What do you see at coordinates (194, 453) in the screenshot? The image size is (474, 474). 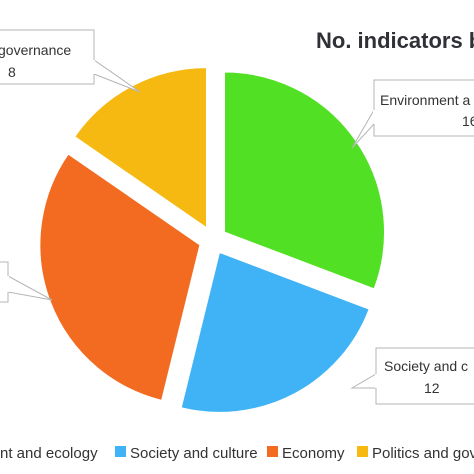 I see `legend-label-society: Society and culture` at bounding box center [194, 453].